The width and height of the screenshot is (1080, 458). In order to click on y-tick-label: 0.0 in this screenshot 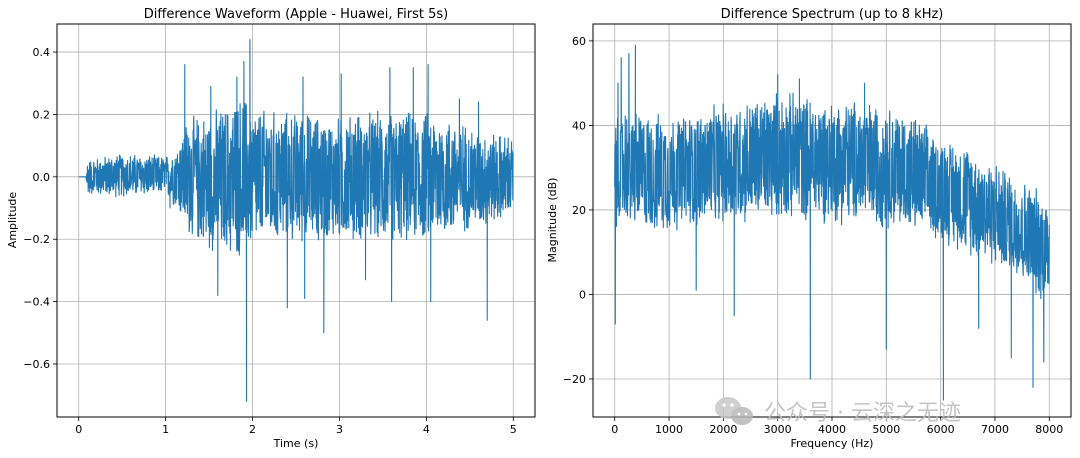, I will do `click(42, 177)`.